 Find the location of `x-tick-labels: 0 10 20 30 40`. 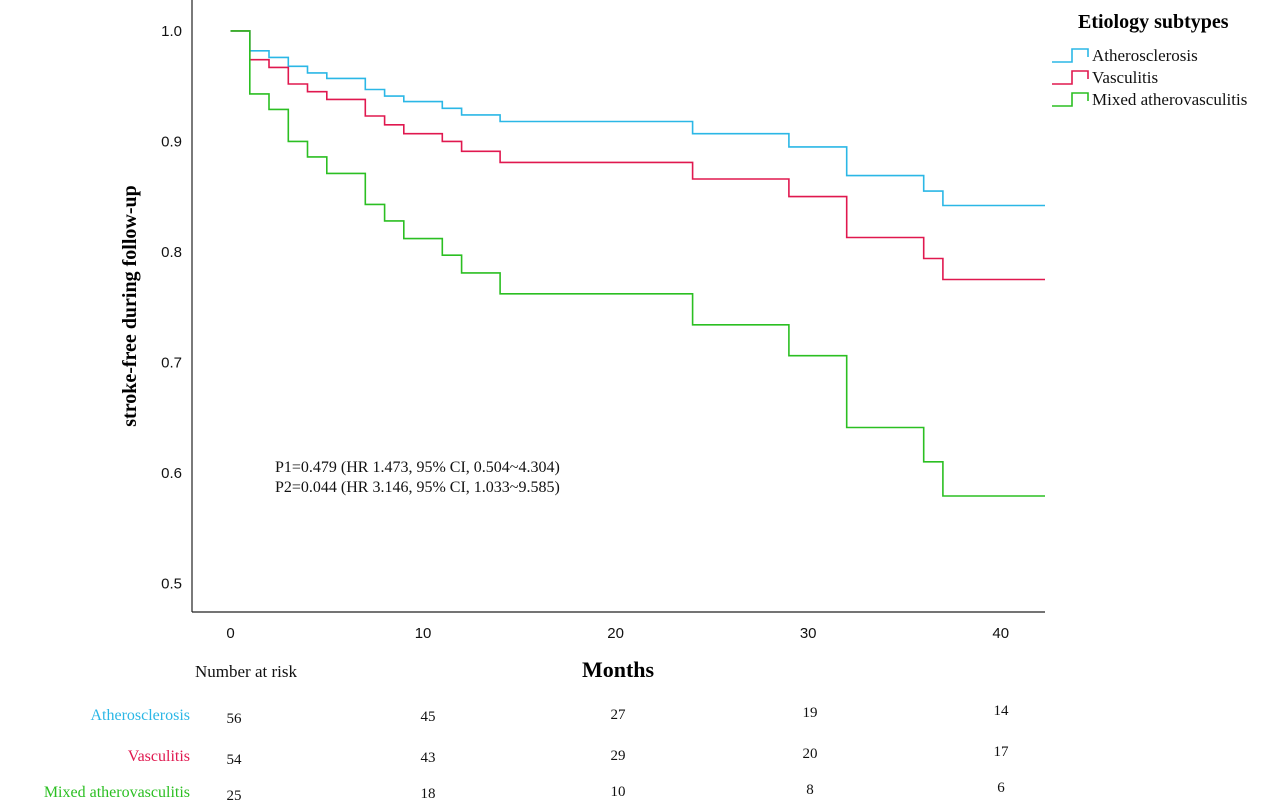

x-tick-labels: 0 10 20 30 40 is located at coordinates (617, 633).